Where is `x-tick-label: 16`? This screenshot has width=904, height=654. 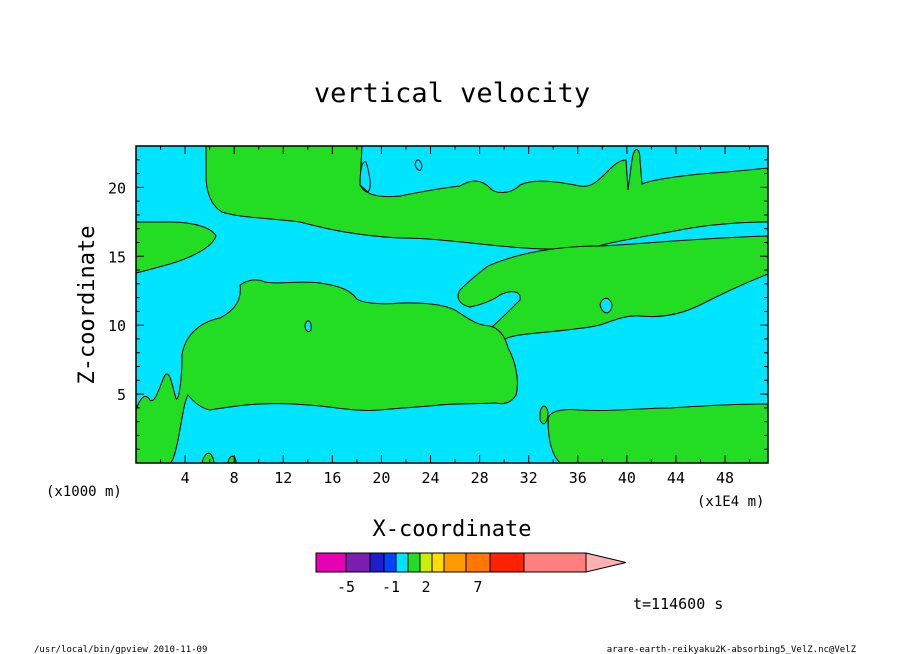 x-tick-label: 16 is located at coordinates (332, 478).